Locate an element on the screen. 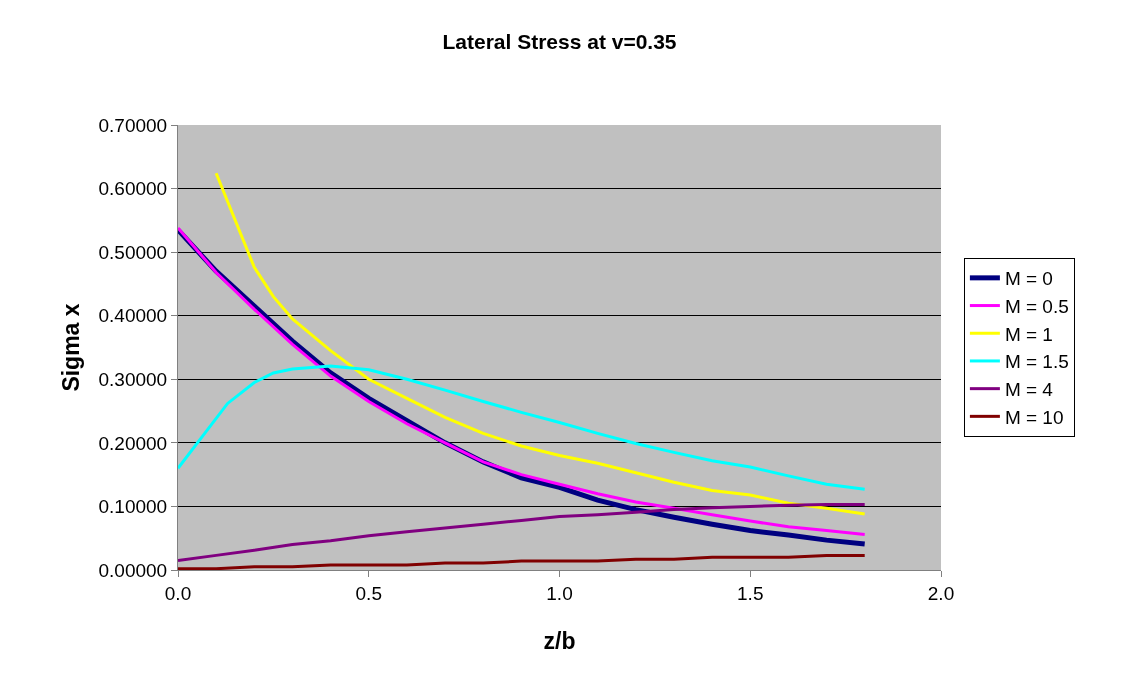 This screenshot has height=687, width=1130. legend-label: M = 4 is located at coordinates (1029, 390).